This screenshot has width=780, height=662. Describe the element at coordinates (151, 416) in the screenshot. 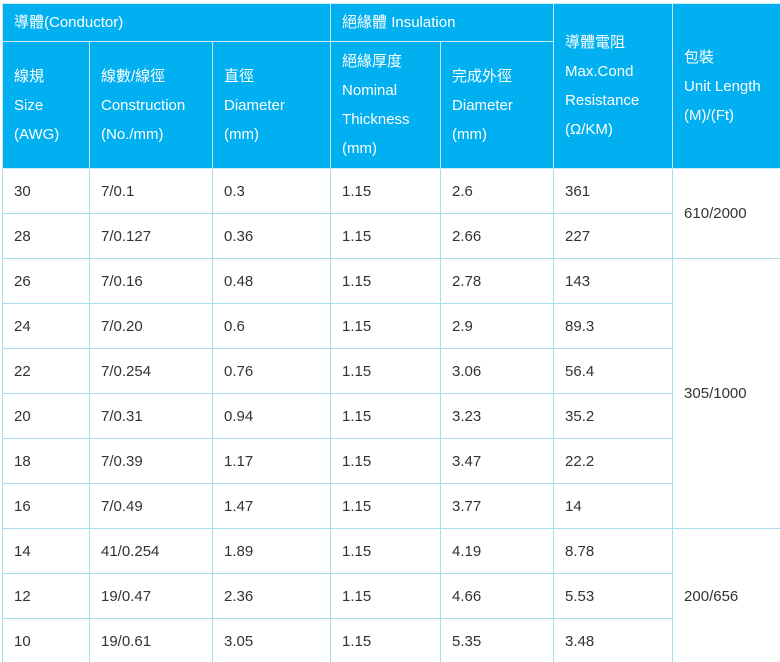

I see `cell-construction: 7/0.31` at that location.